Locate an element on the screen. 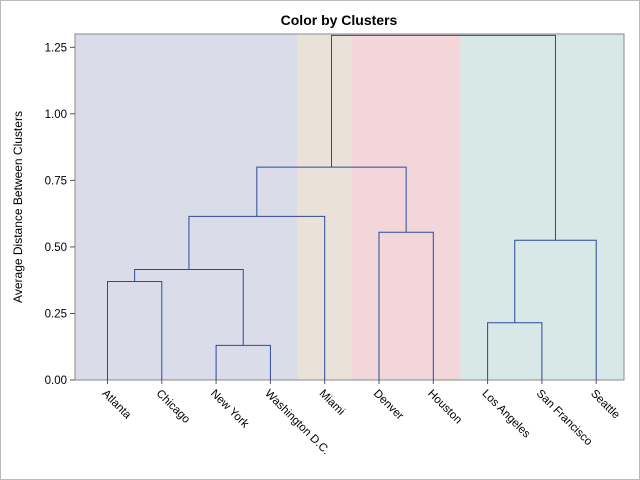  leaf-label: Chicago is located at coordinates (173, 407).